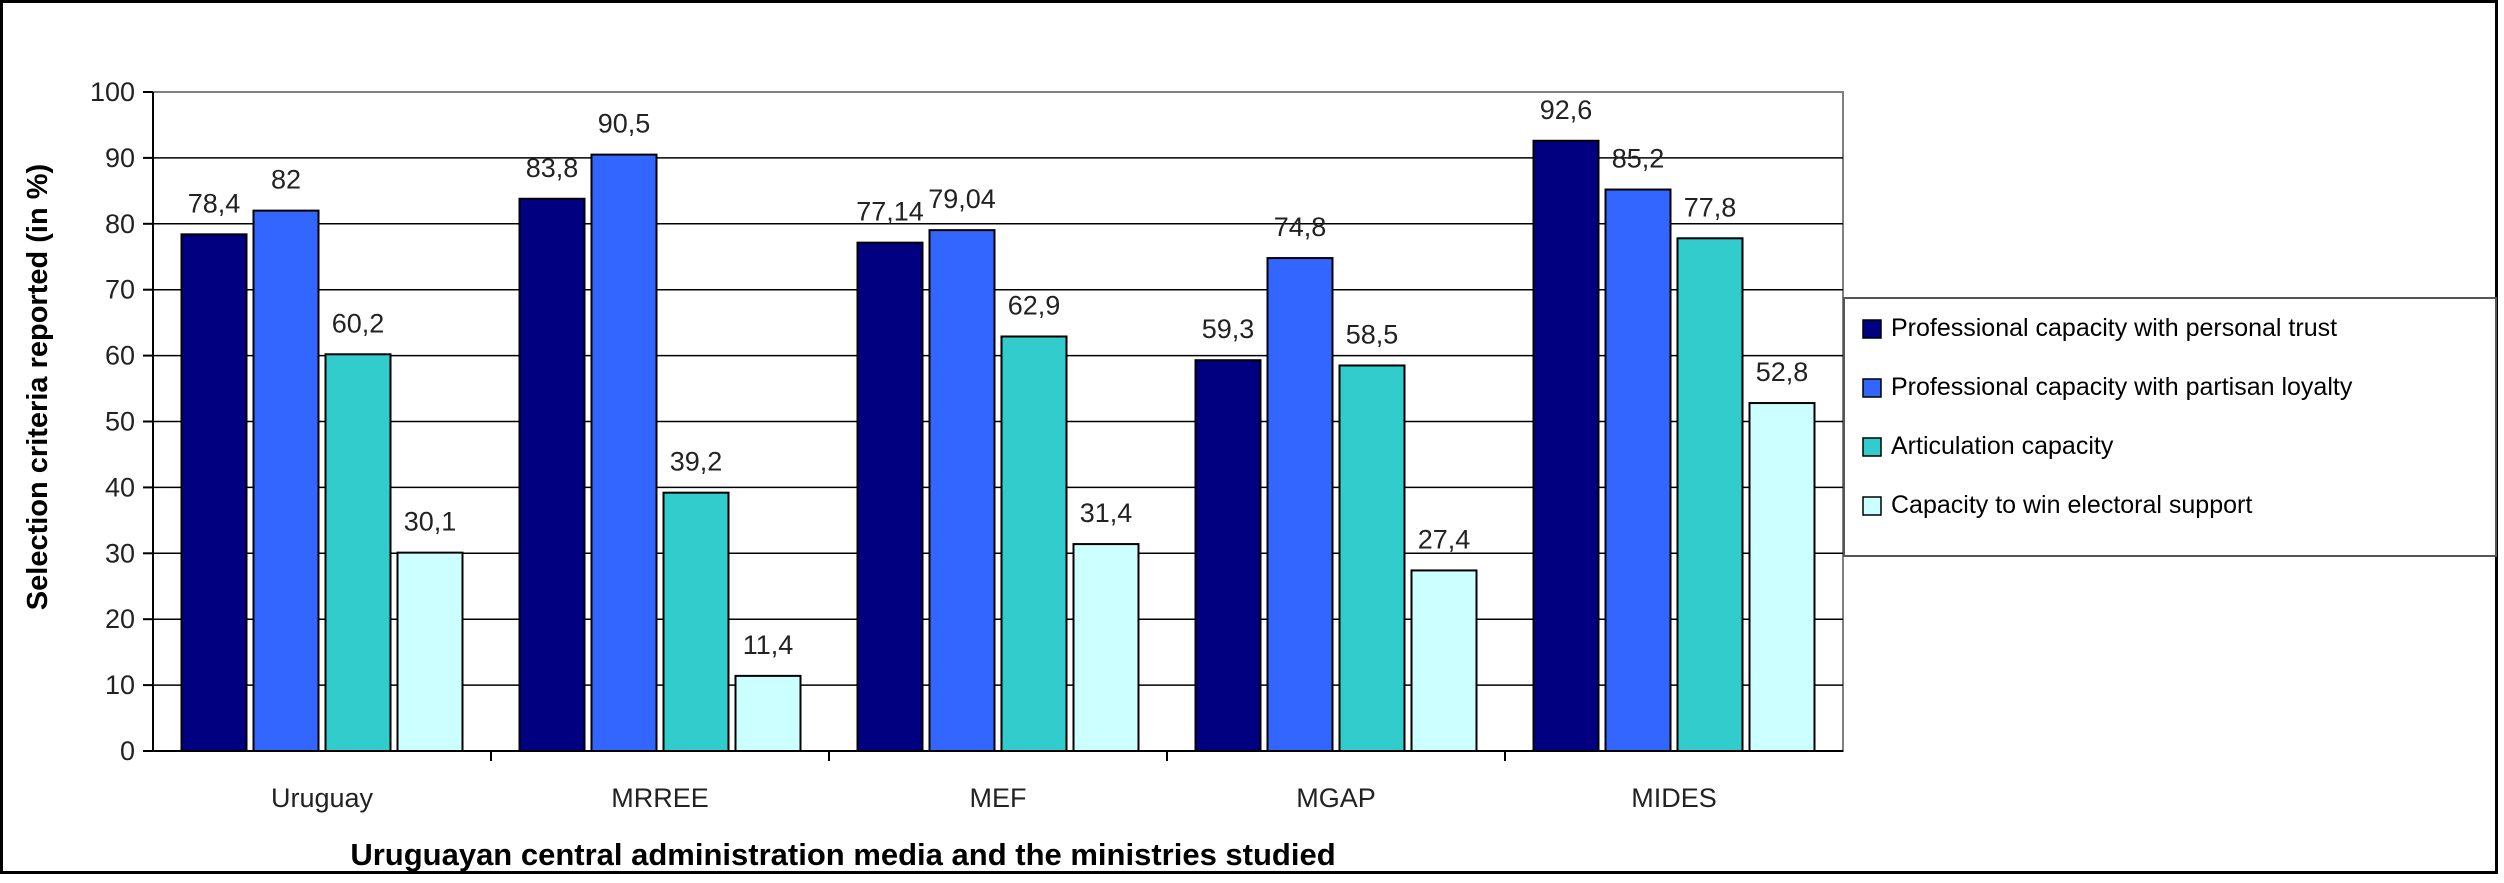  What do you see at coordinates (1674, 798) in the screenshot?
I see `x-tick-label: MIDES` at bounding box center [1674, 798].